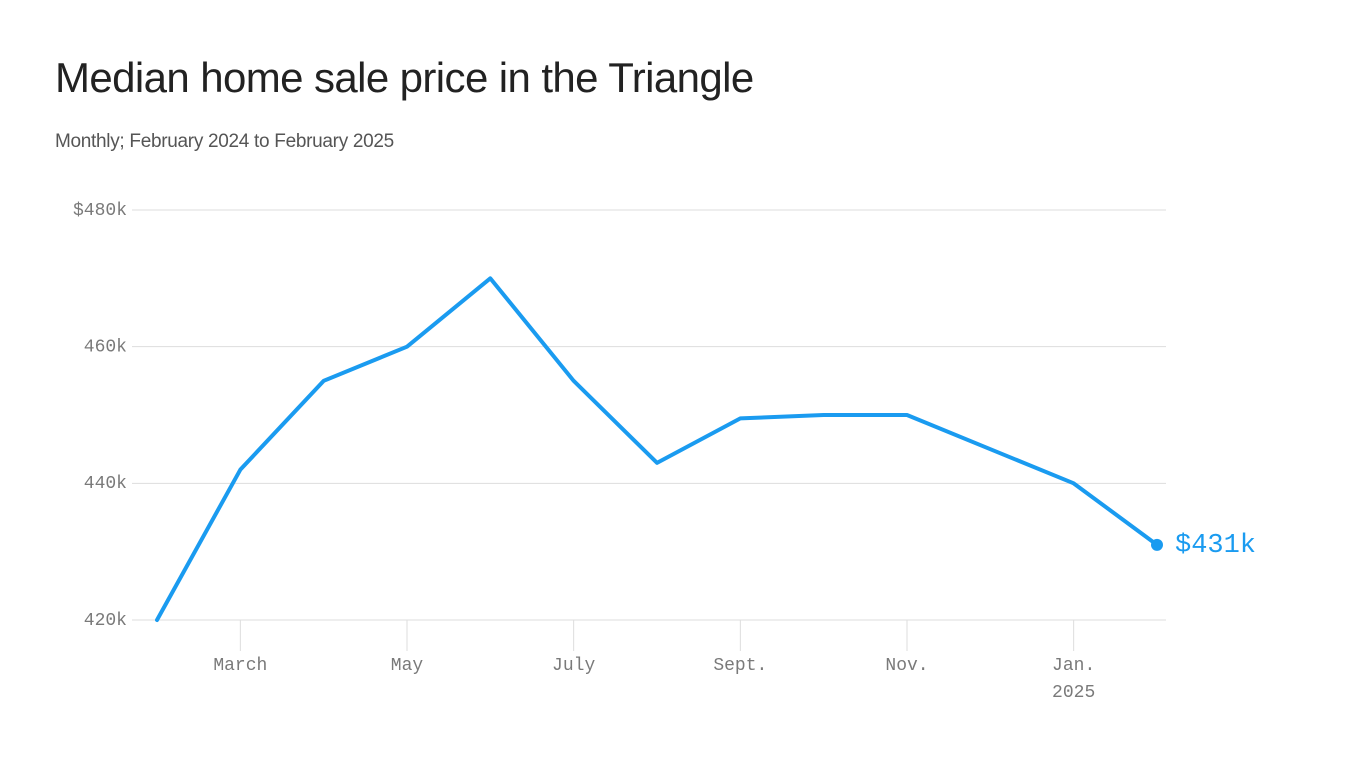  Describe the element at coordinates (573, 666) in the screenshot. I see `x-tick-label: July` at that location.